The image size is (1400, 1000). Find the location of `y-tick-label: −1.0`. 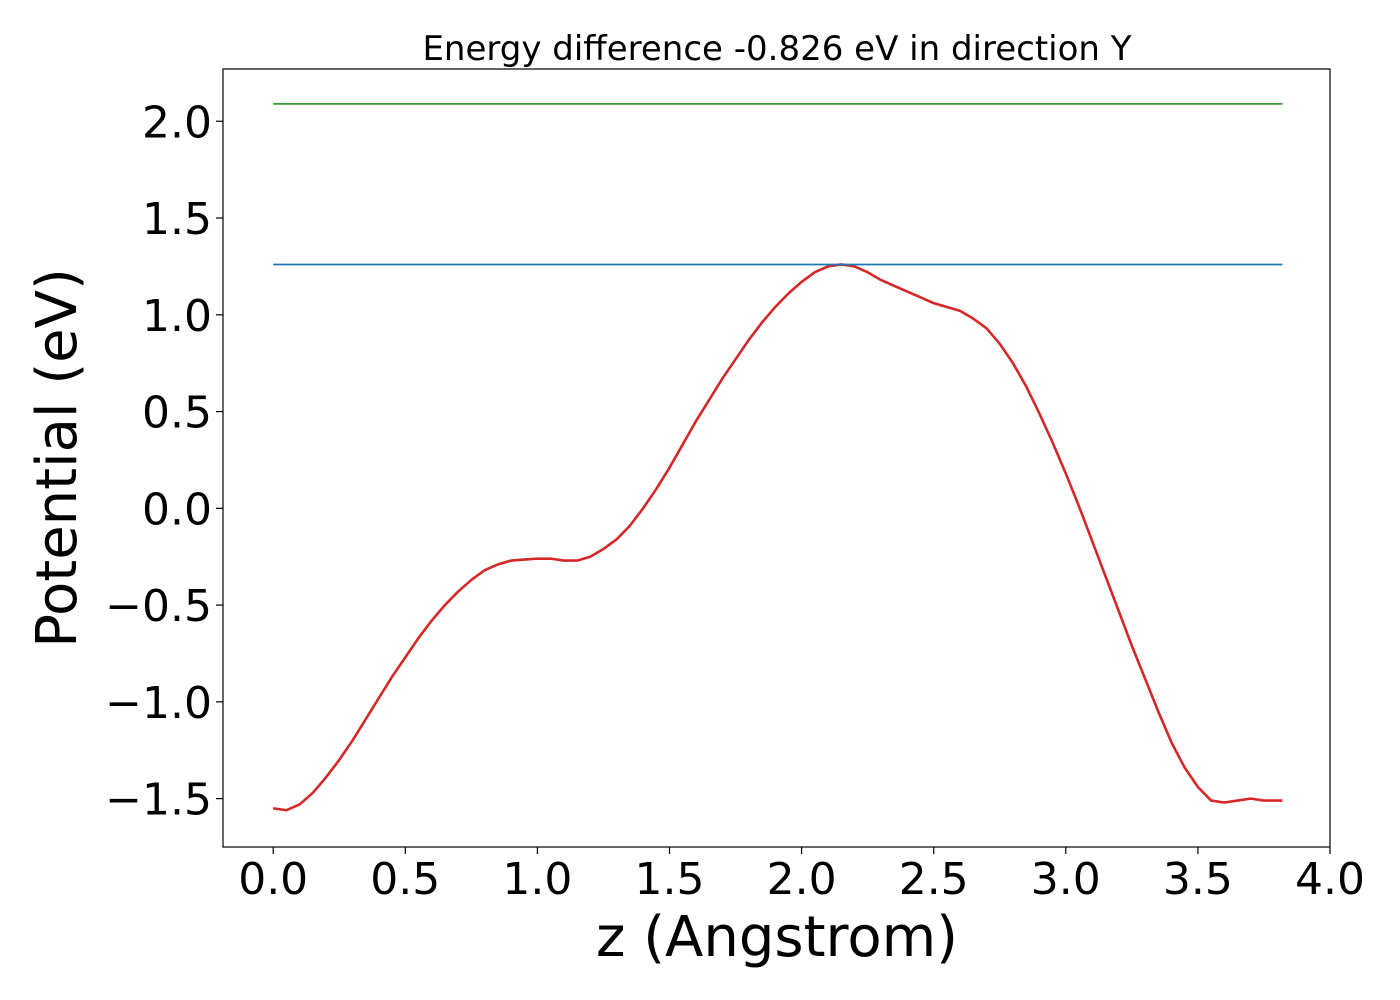

y-tick-label: −1.0 is located at coordinates (158, 703).